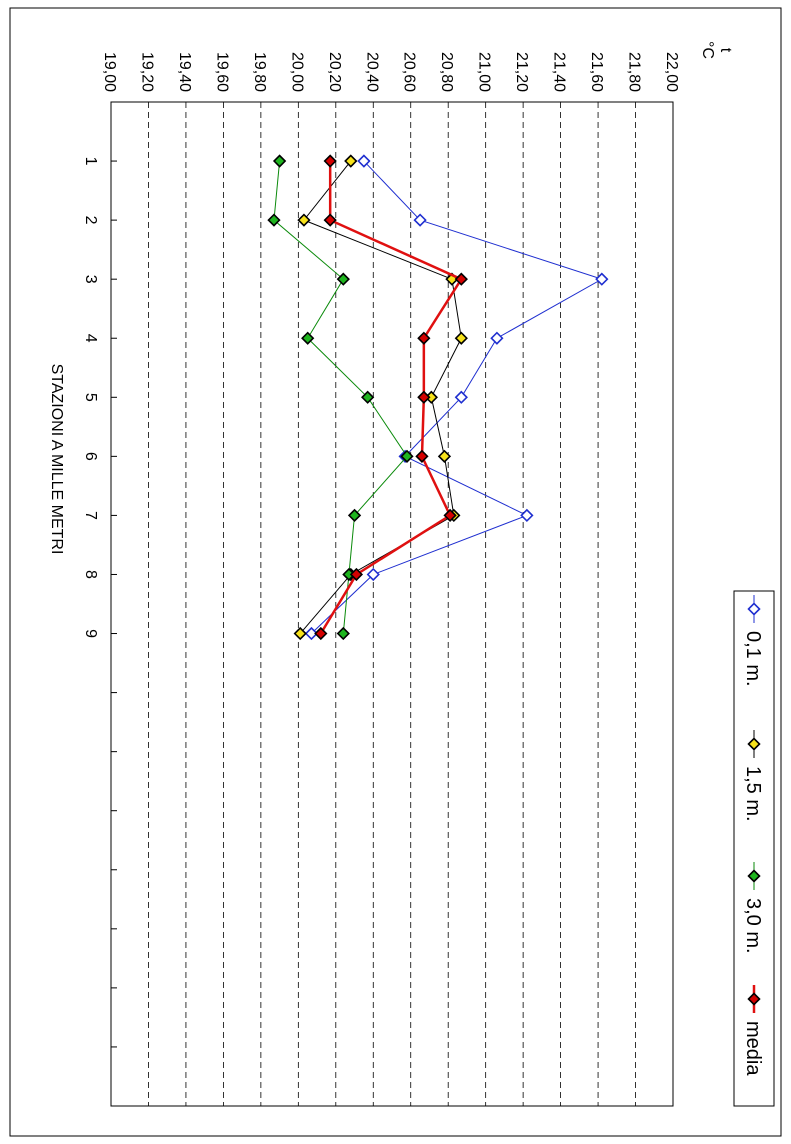 This screenshot has width=791, height=1144. What do you see at coordinates (334, 72) in the screenshot?
I see `y-tick-label: 20,20` at bounding box center [334, 72].